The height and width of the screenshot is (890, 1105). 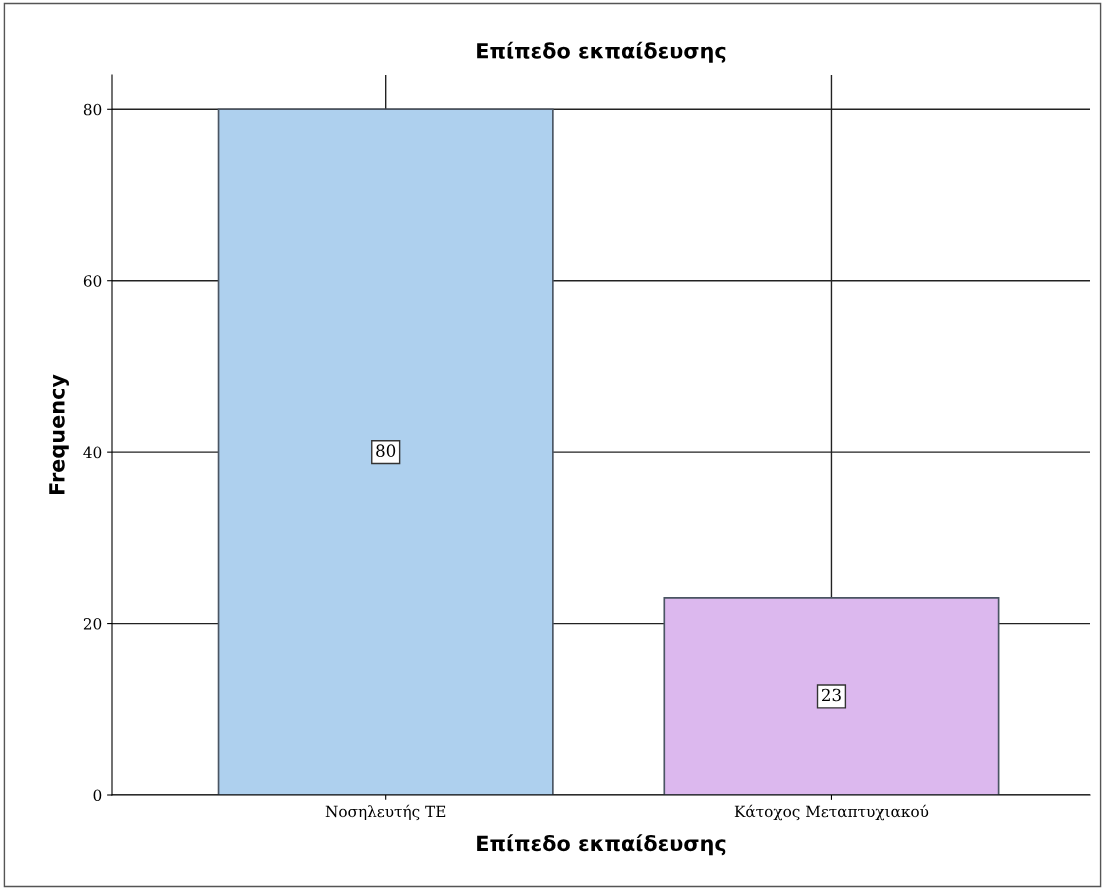 What do you see at coordinates (831, 812) in the screenshot?
I see `x-tick-label: Κάτοχος Μεταπτυχιακού` at bounding box center [831, 812].